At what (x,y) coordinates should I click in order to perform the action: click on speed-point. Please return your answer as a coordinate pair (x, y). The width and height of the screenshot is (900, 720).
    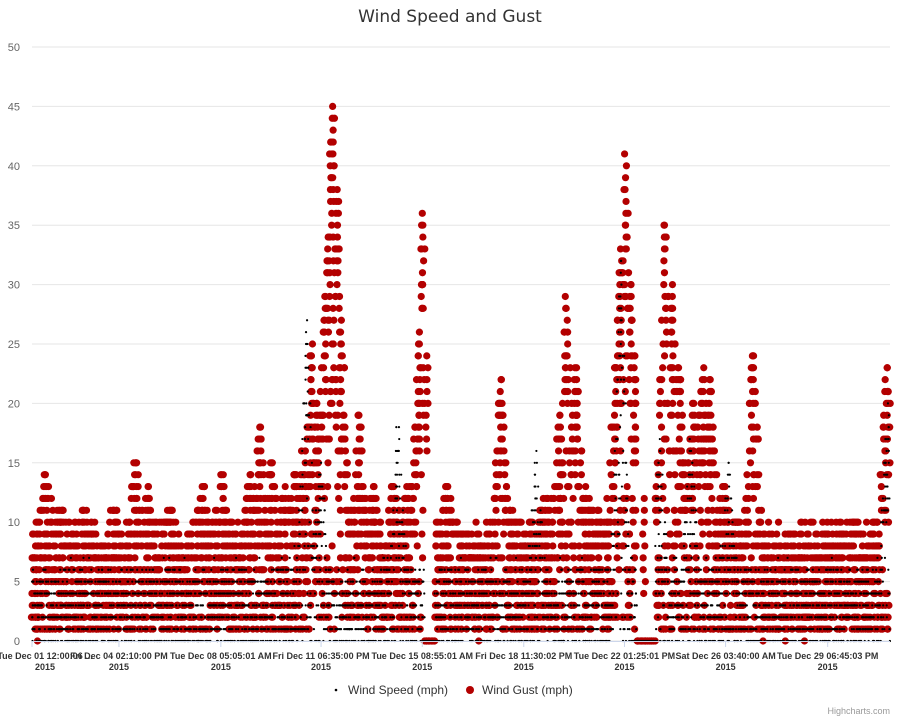
    Looking at the image, I should click on (43, 581).